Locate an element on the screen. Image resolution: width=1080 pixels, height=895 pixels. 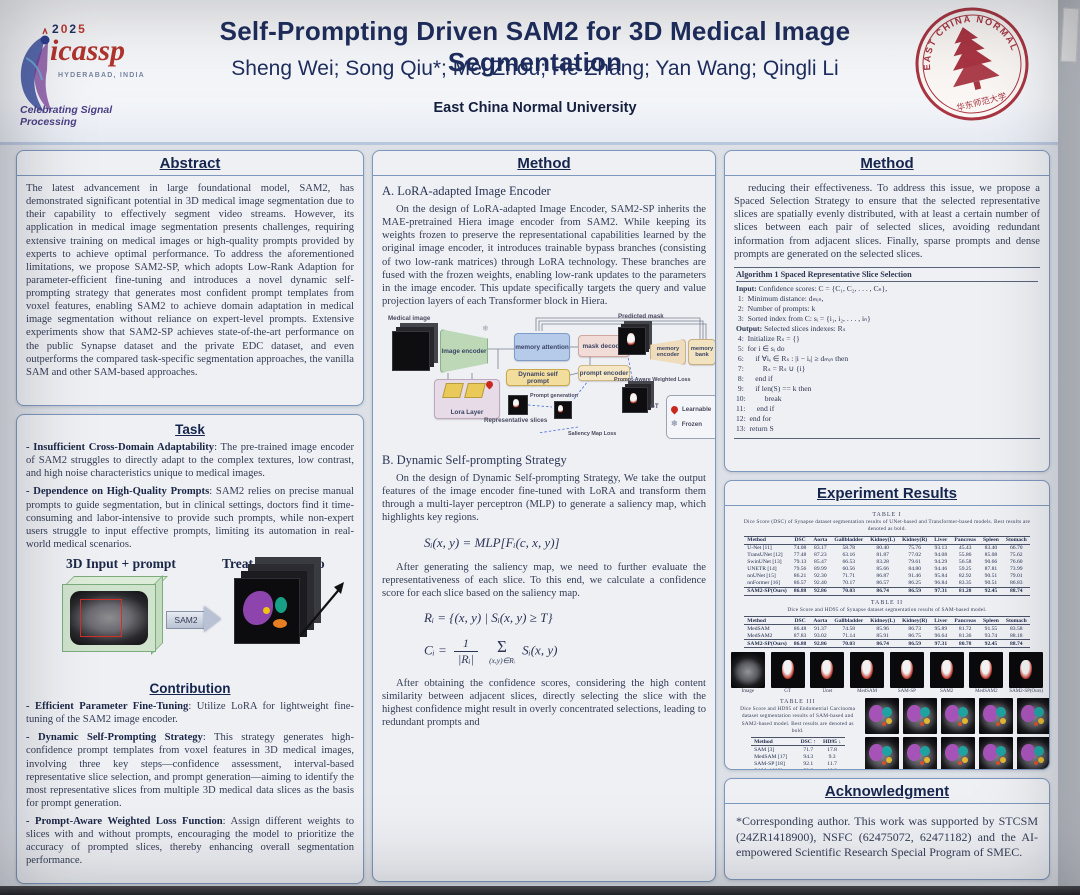
table-cell: UNETR [14] is located at coordinates (762, 569).